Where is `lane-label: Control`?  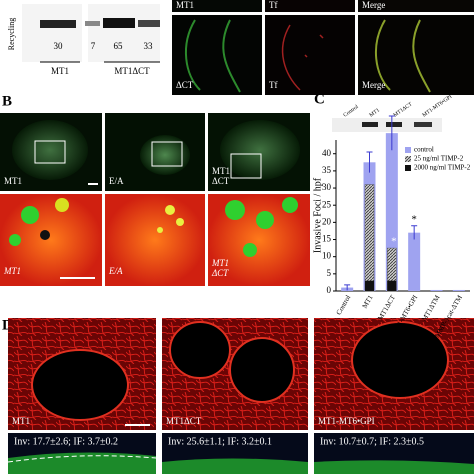 lane-label: Control is located at coordinates (351, 111).